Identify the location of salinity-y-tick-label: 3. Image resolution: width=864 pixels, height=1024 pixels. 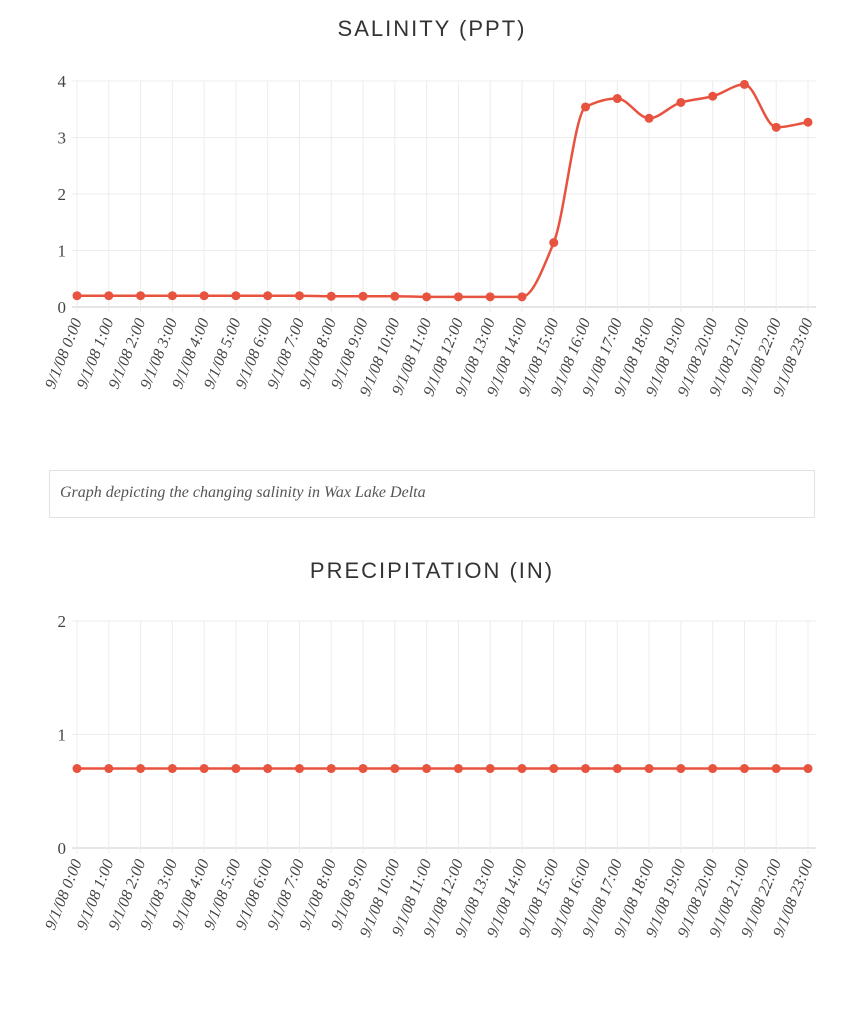
(62, 138).